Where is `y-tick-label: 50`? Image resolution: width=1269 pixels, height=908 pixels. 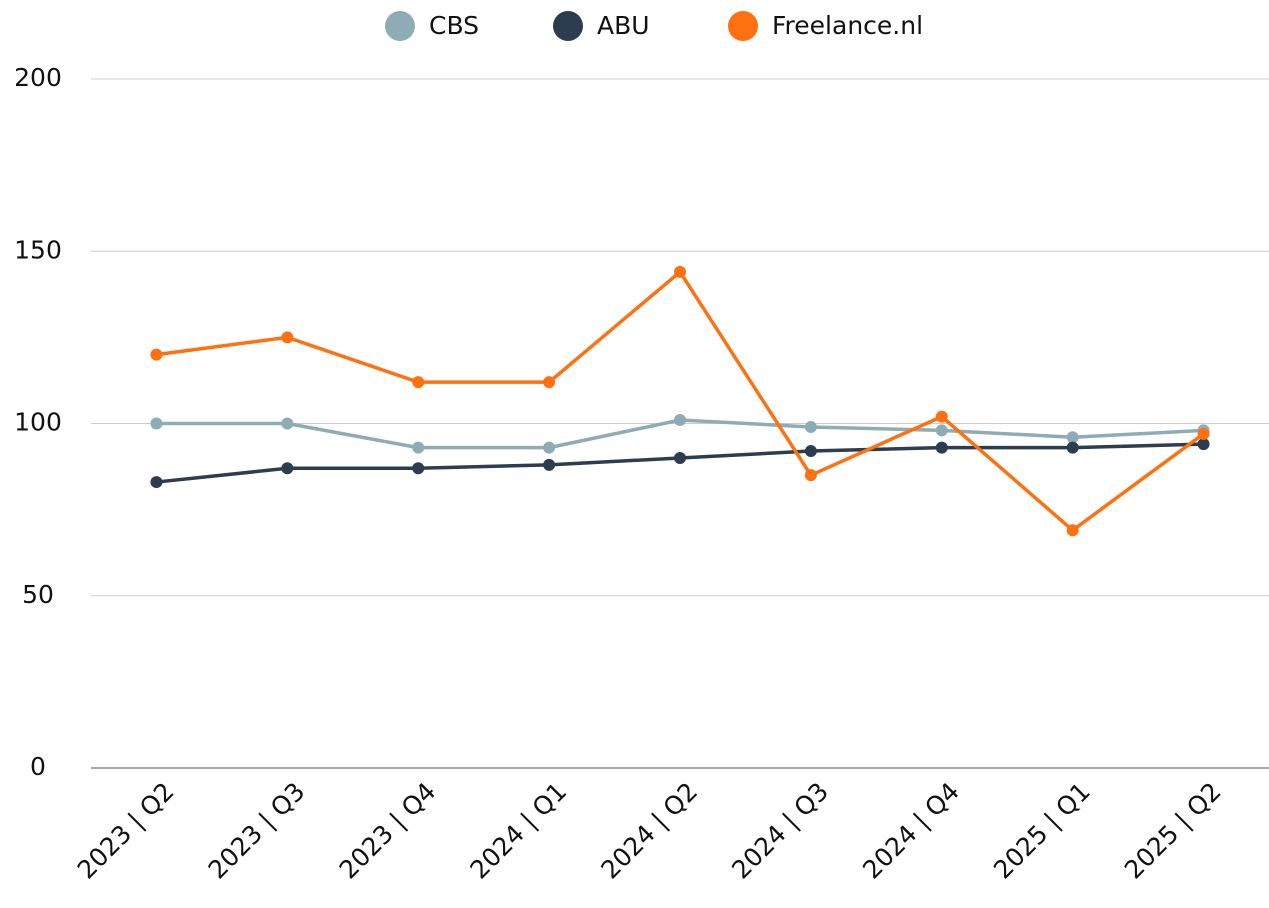
y-tick-label: 50 is located at coordinates (38, 594).